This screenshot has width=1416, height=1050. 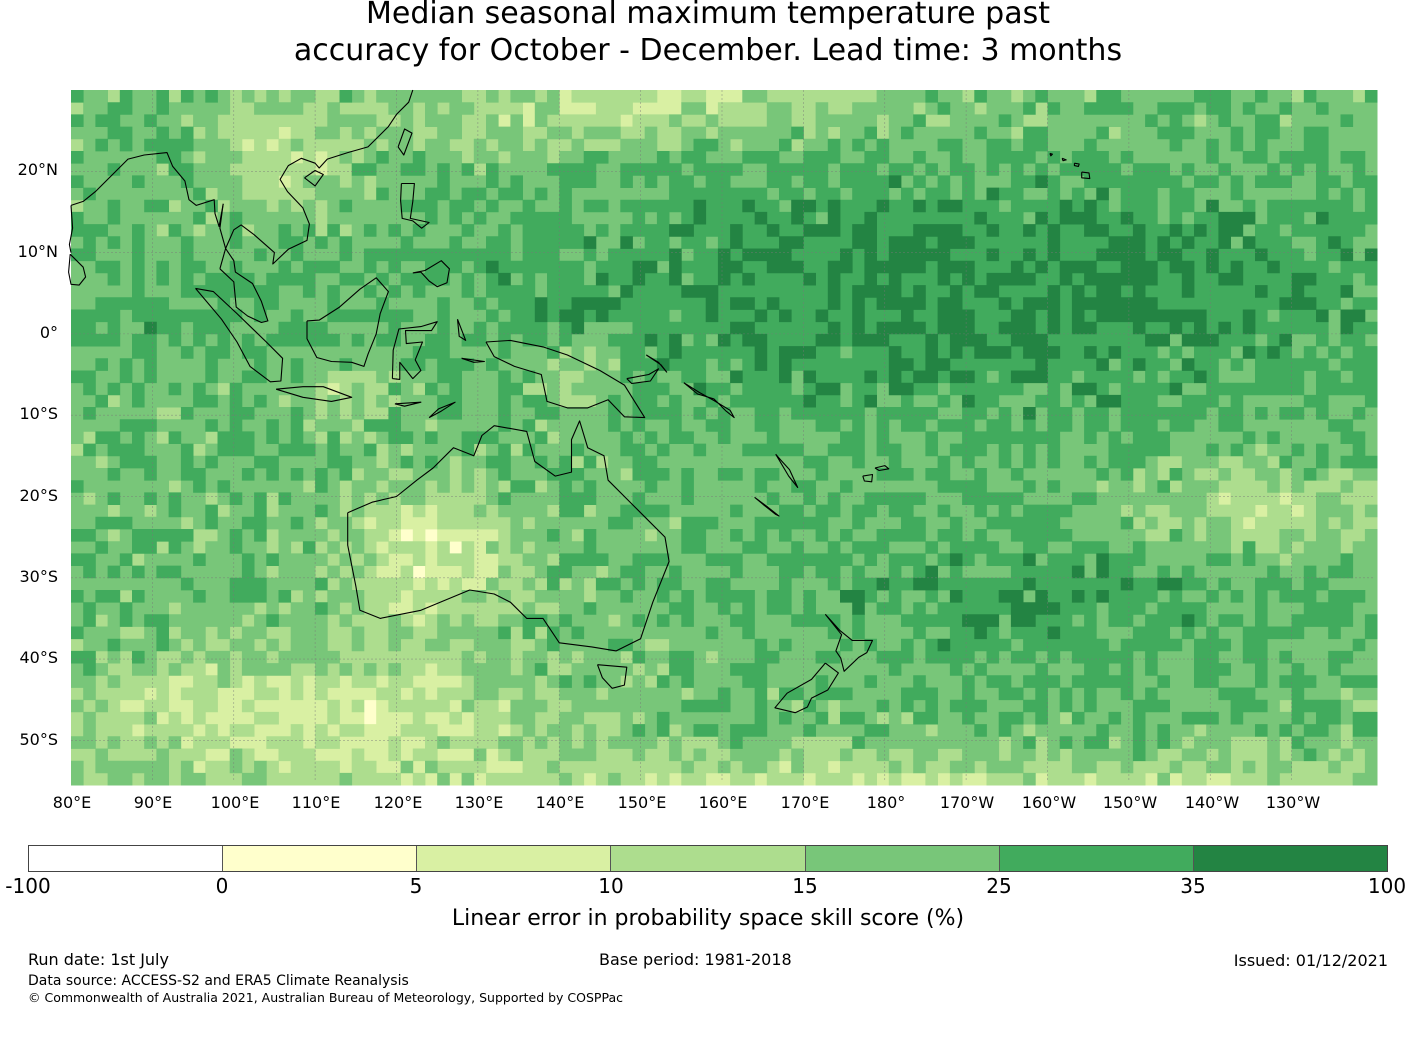 What do you see at coordinates (611, 886) in the screenshot?
I see `colorbar-tick: 10` at bounding box center [611, 886].